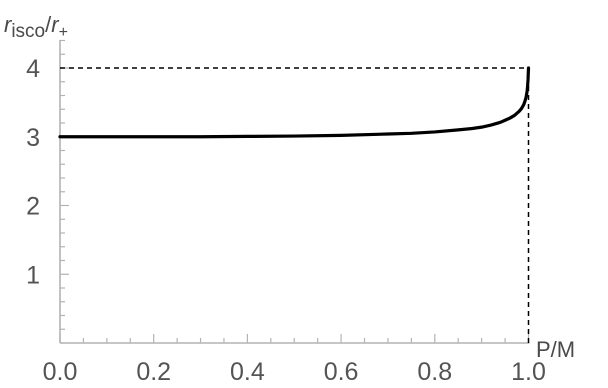  What do you see at coordinates (55, 24) in the screenshot?
I see `y-label-r-plus: r` at bounding box center [55, 24].